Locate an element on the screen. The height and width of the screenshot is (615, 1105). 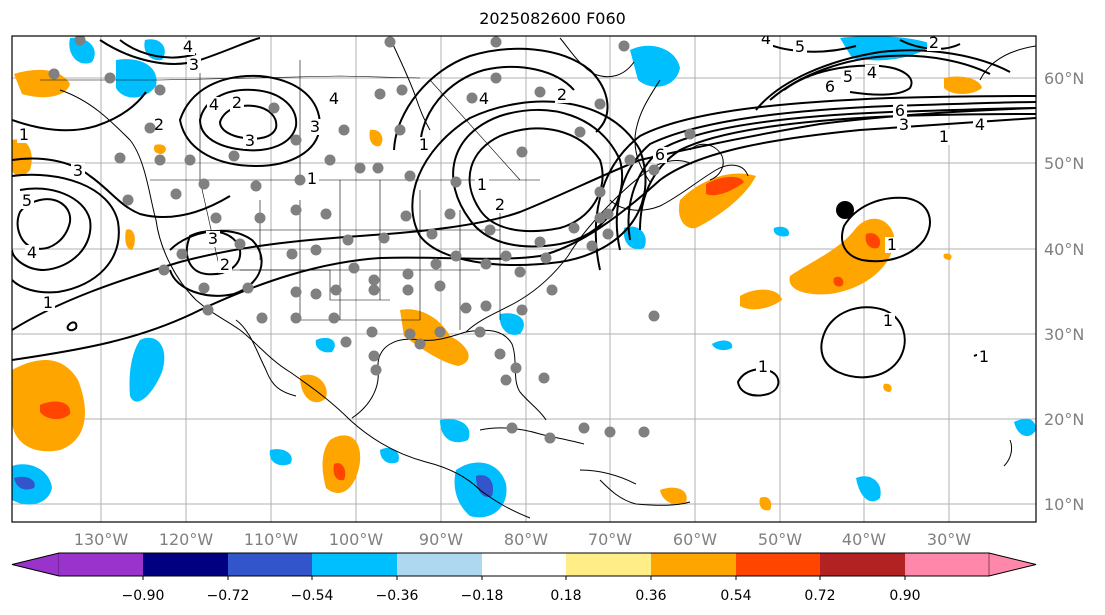
latitude-labels: 60°N 50°N 40°N 30°N 20°N 10°N is located at coordinates (1064, 291).